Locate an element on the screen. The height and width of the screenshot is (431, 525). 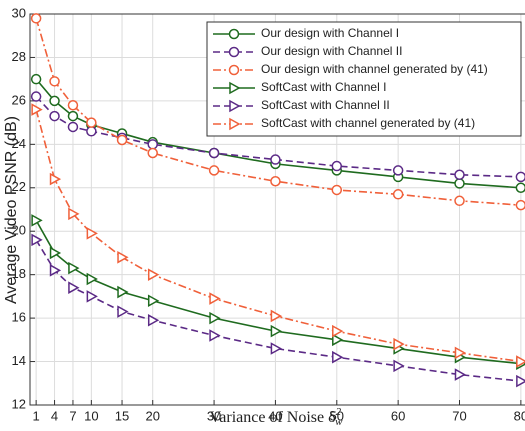
y-tick-label: 14 is located at coordinates (19, 360).